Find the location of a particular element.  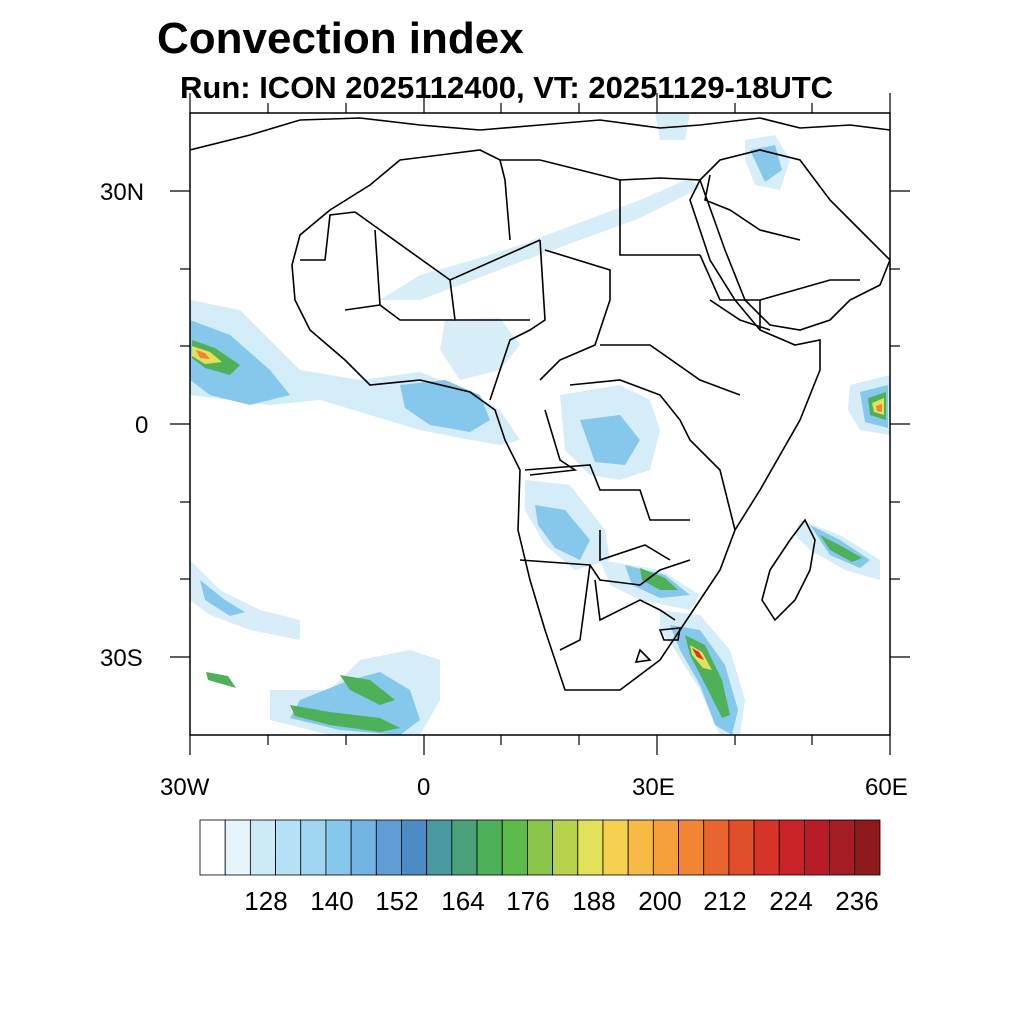

arabia-coastline is located at coordinates (794, 240).